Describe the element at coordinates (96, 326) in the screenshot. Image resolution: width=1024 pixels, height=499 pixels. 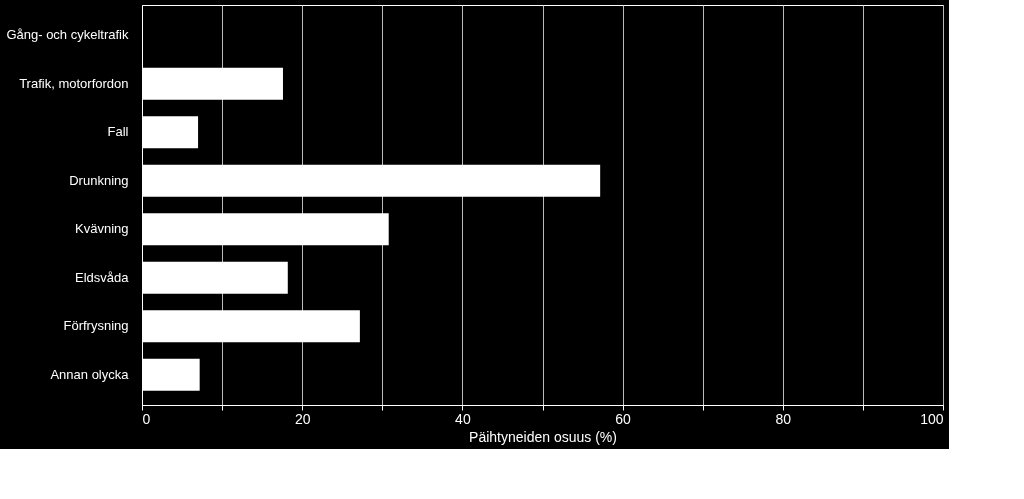
I see `y-tick-label: Förfrysning` at that location.